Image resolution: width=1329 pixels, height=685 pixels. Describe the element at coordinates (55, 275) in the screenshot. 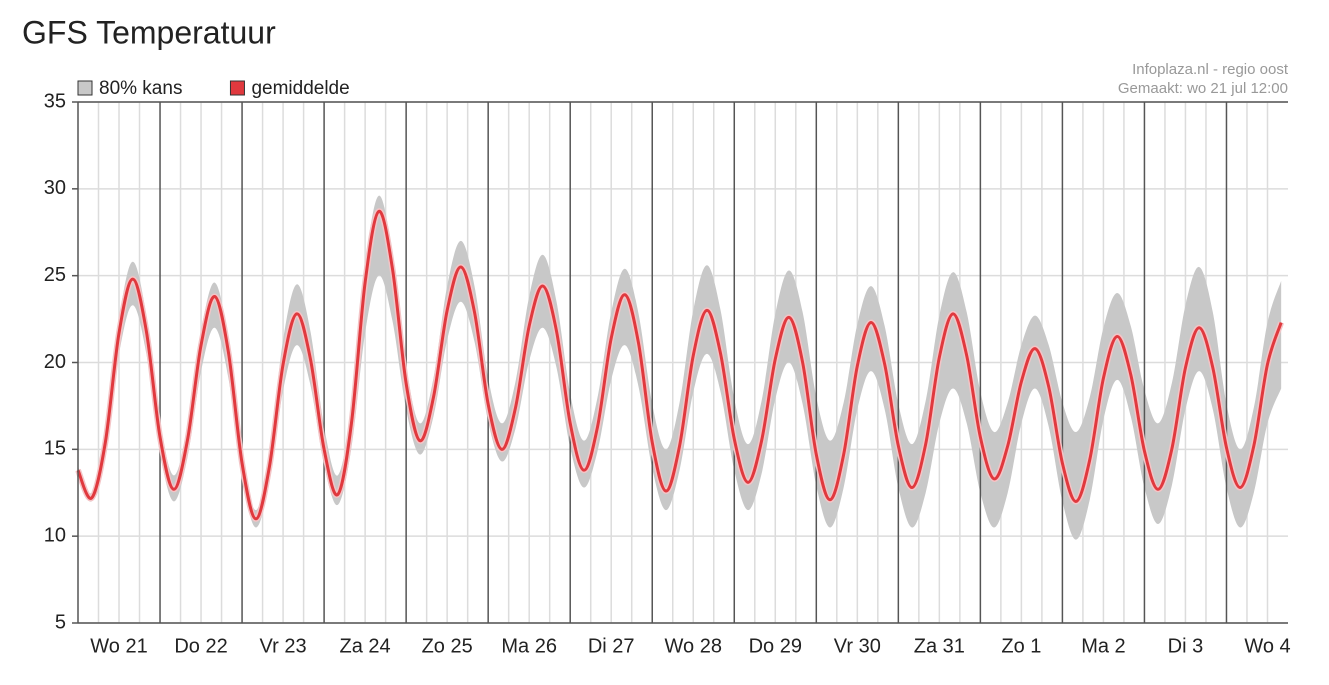

I see `y-tick-label: 25` at that location.